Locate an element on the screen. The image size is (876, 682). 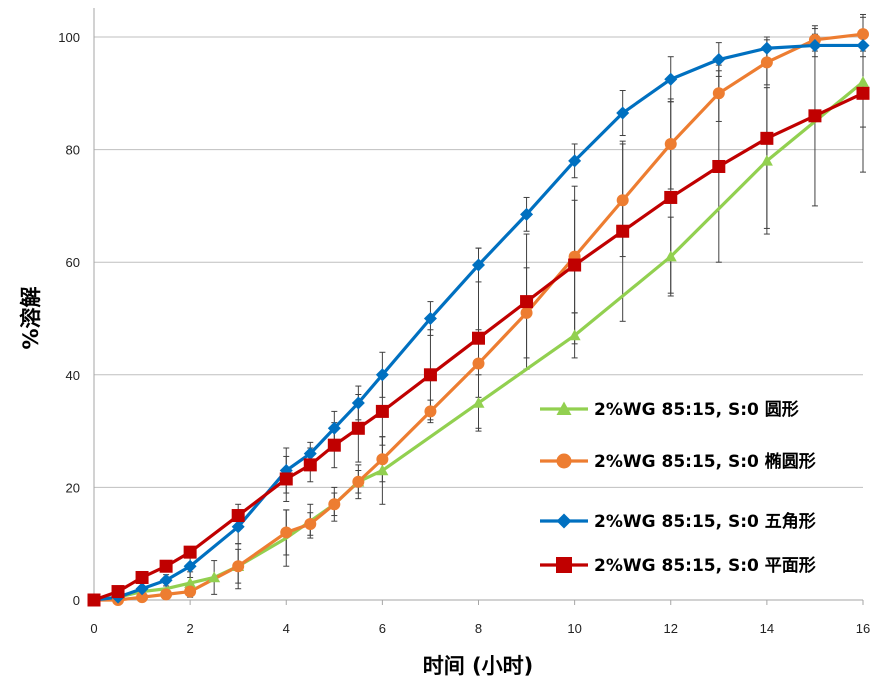
data-point-s3-p14 is located at coordinates (575, 265).